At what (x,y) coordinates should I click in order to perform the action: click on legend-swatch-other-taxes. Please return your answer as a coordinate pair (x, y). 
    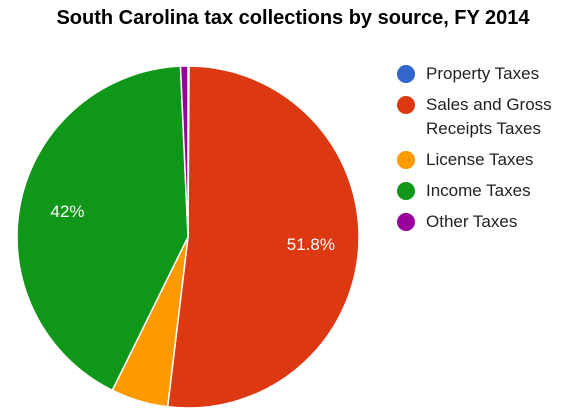
    Looking at the image, I should click on (406, 222).